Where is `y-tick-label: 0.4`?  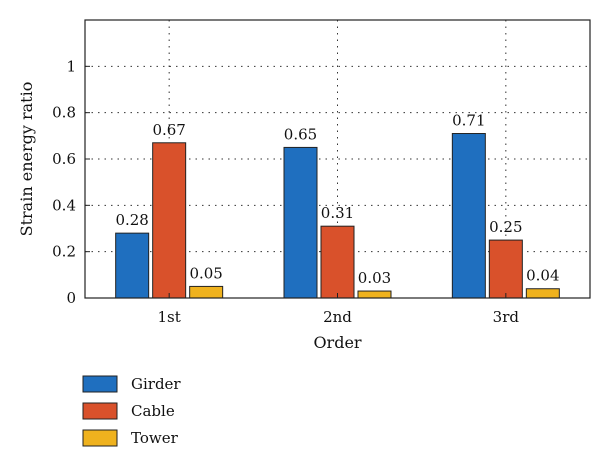 y-tick-label: 0.4 is located at coordinates (64, 205).